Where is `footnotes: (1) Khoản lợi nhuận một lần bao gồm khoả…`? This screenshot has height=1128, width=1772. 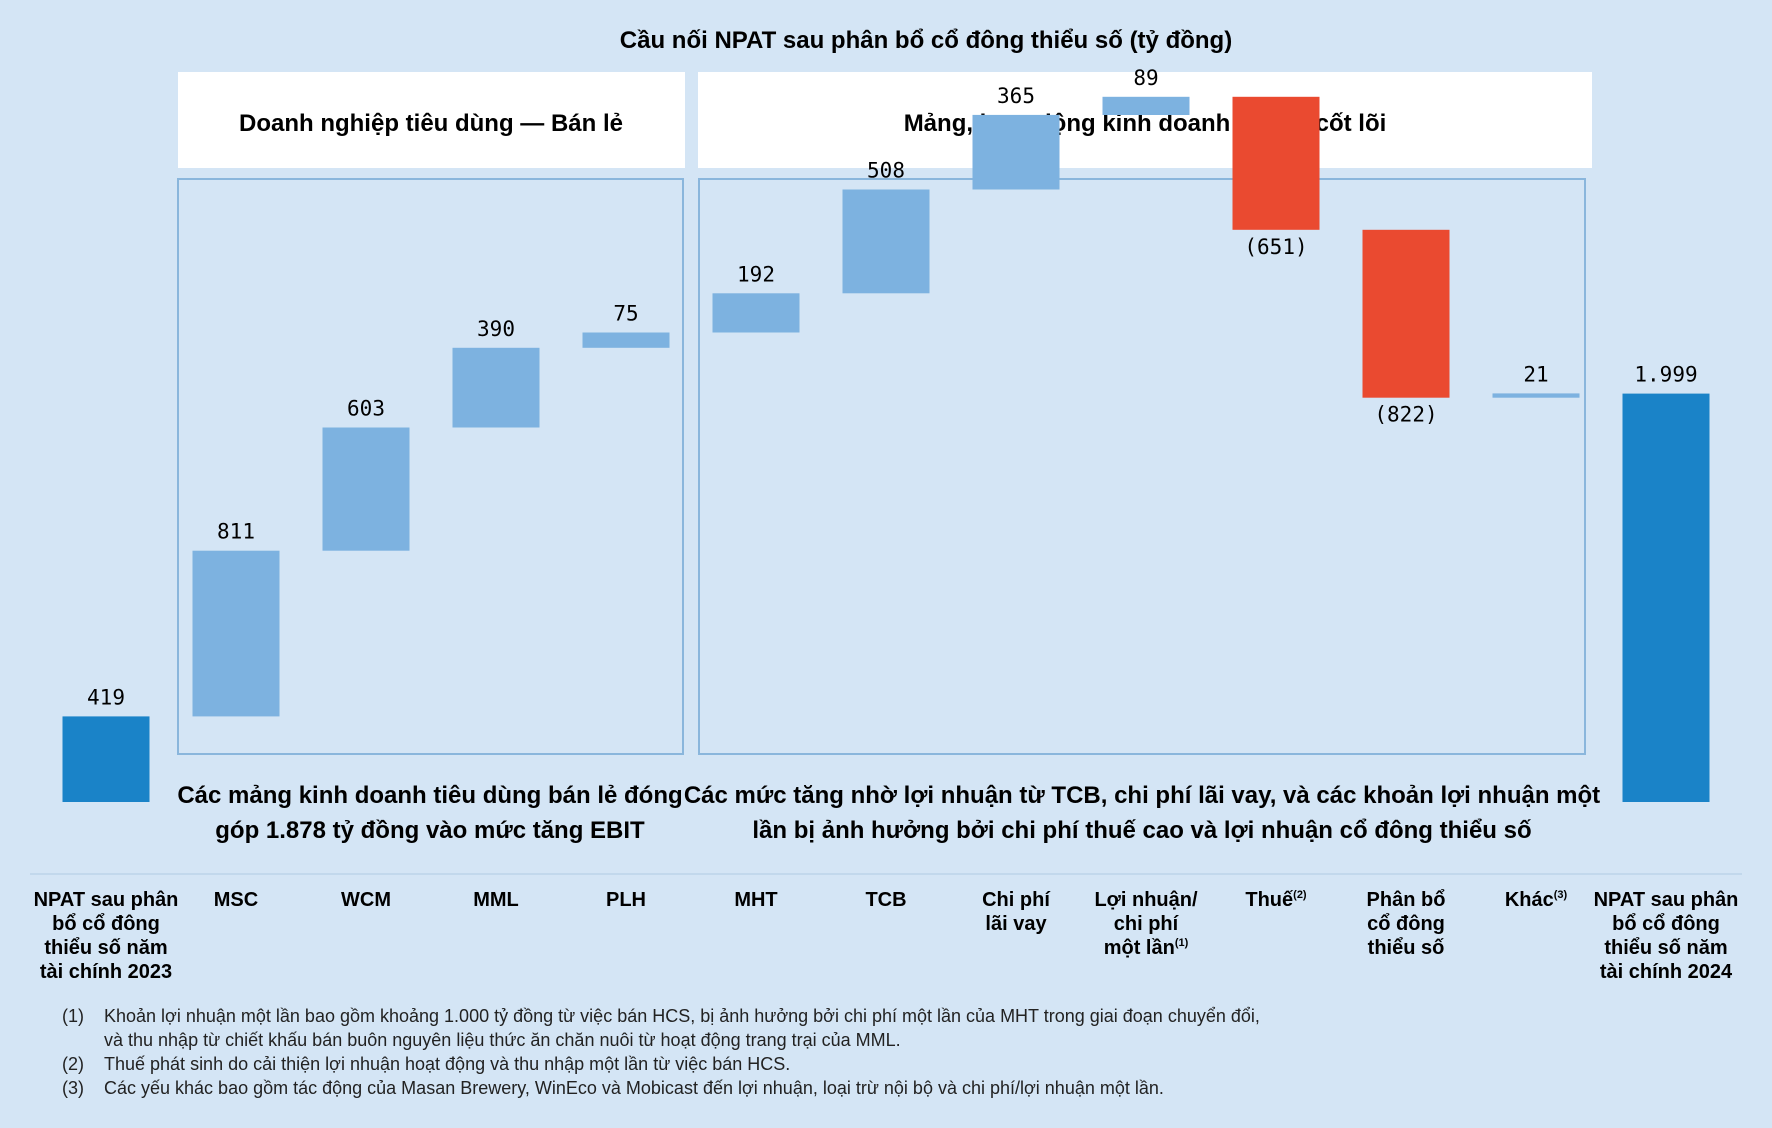
footnotes: (1) Khoản lợi nhuận một lần bao gồm khoả… is located at coordinates (842, 1052).